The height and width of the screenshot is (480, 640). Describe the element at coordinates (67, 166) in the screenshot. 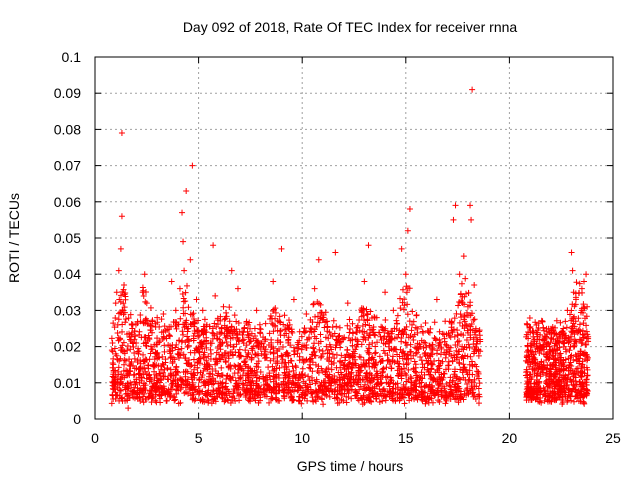

I see `y-tick-label: 0.07` at that location.